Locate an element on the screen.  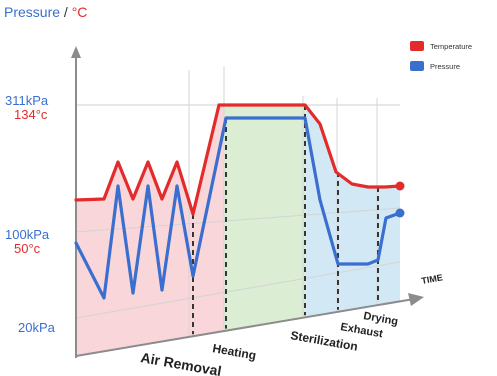
y-axis-title: Pressure / °C is located at coordinates (45, 12).